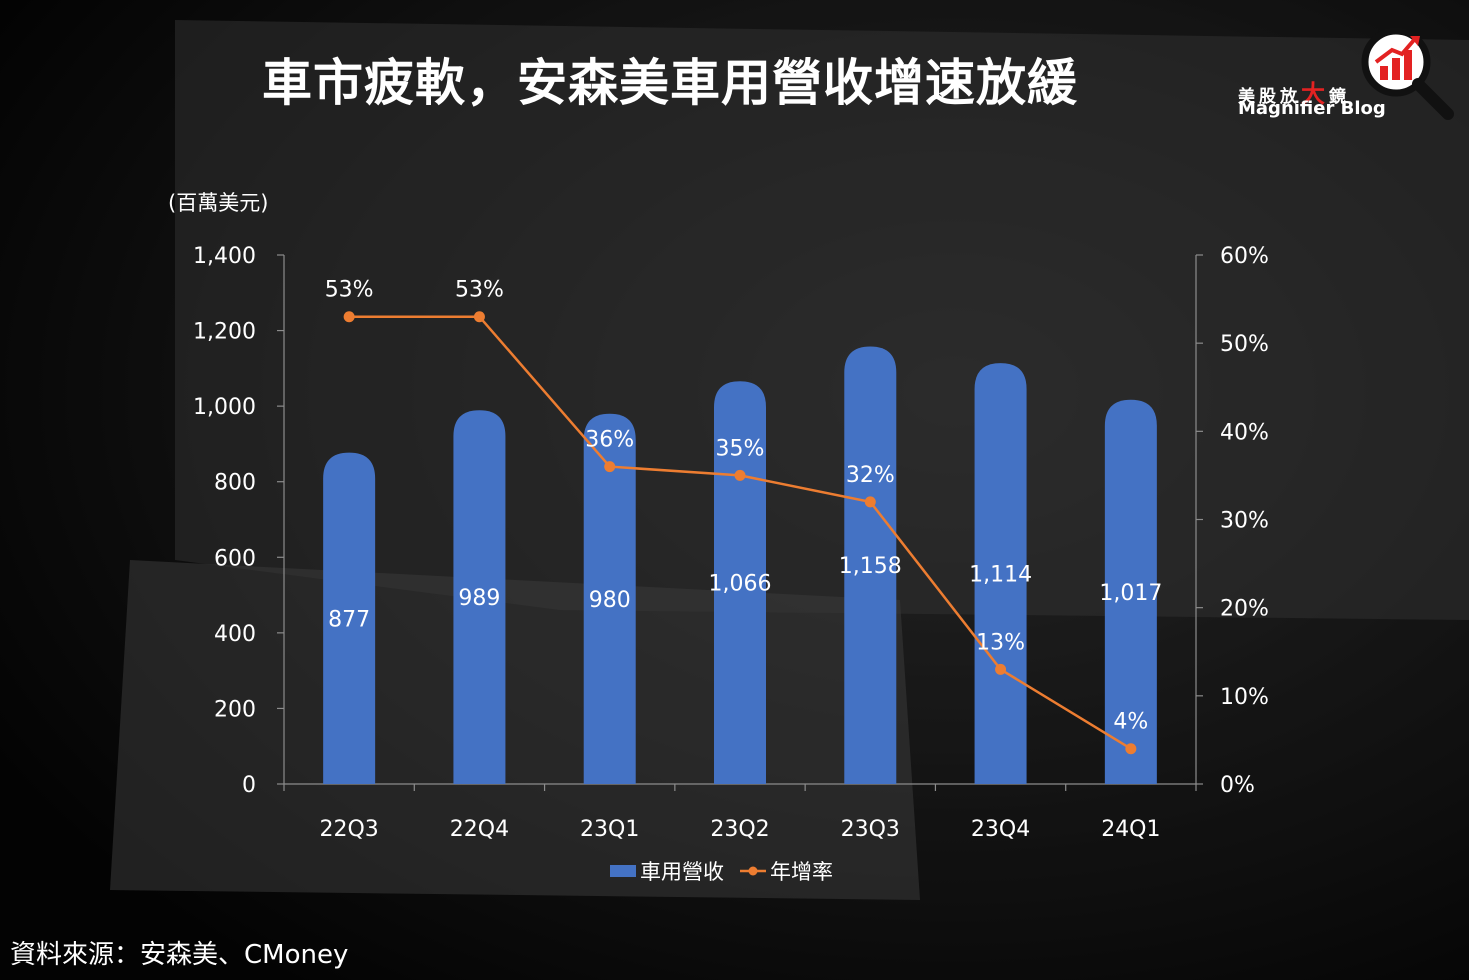 This screenshot has width=1469, height=980. Describe the element at coordinates (224, 332) in the screenshot. I see `y-left-tick-label: 1,200` at that location.